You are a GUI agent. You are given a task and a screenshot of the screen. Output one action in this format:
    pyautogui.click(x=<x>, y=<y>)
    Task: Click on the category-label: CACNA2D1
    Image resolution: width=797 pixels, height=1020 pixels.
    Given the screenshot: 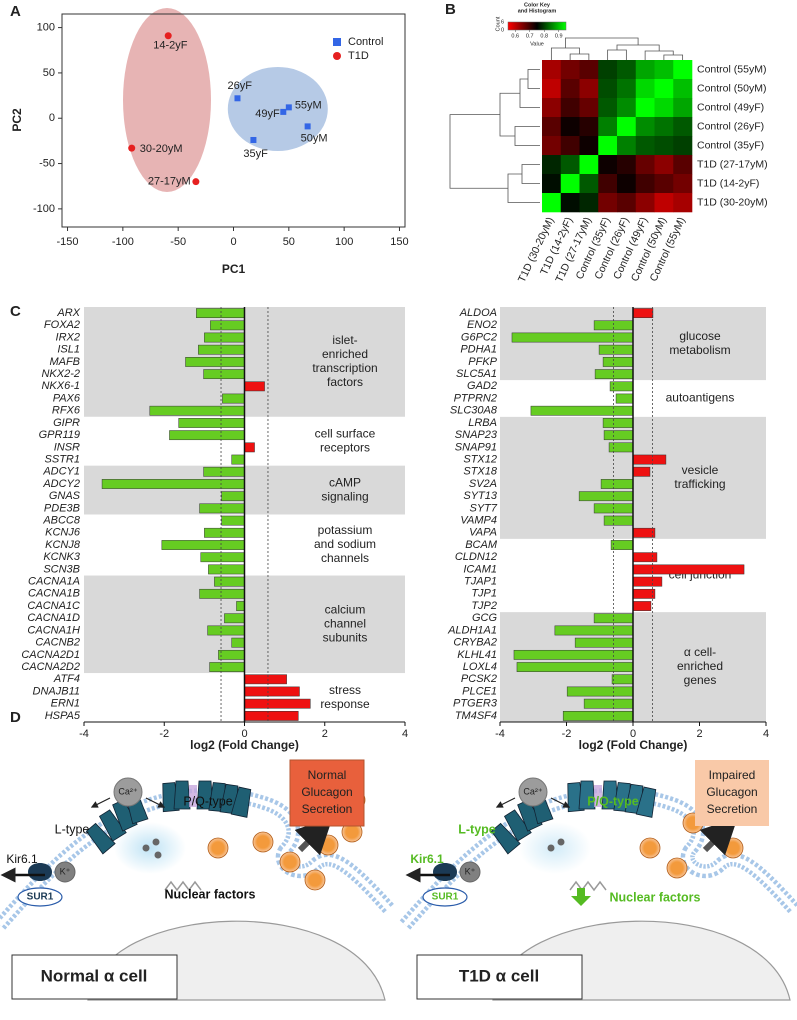 What is the action you would take?
    pyautogui.click(x=50, y=655)
    